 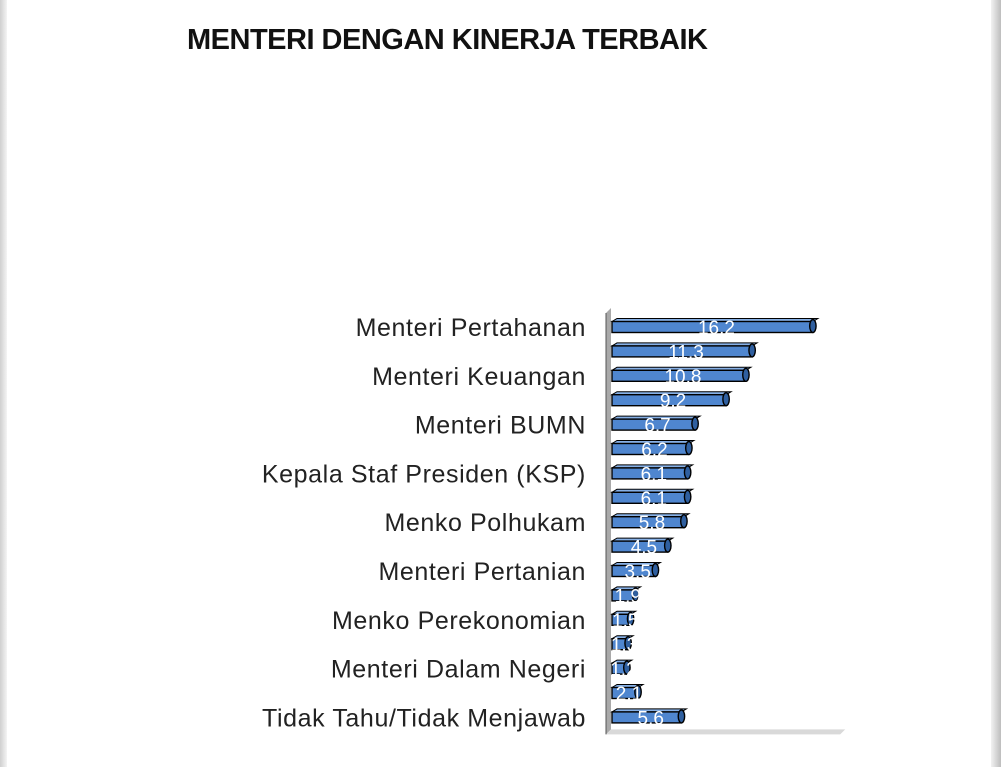 I want to click on data-label: 16.2, so click(x=716, y=328).